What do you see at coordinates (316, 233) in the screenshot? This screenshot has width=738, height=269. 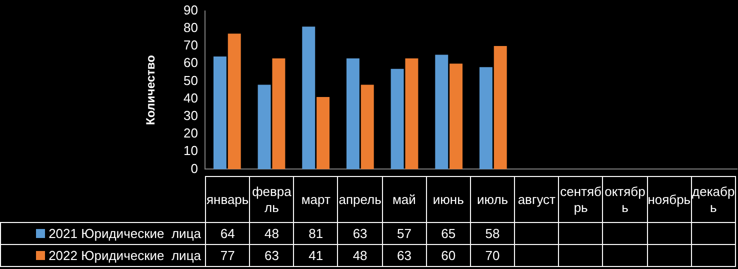 I see `data-label: 81` at bounding box center [316, 233].